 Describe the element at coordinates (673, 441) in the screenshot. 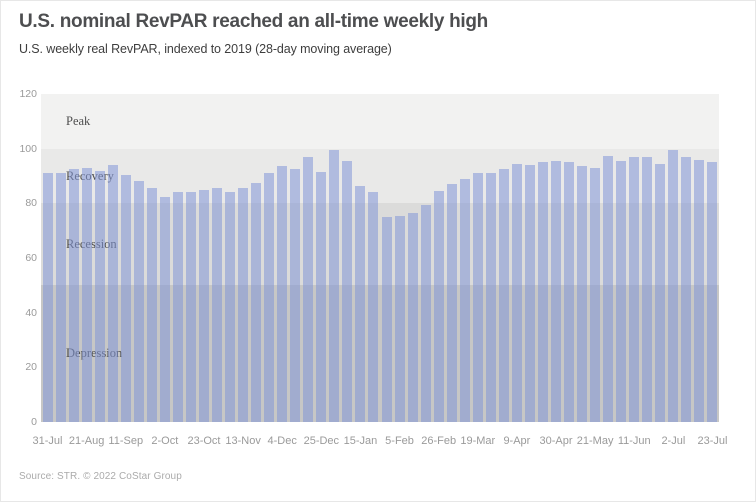

I see `x-tick-label: 2-Jul` at that location.